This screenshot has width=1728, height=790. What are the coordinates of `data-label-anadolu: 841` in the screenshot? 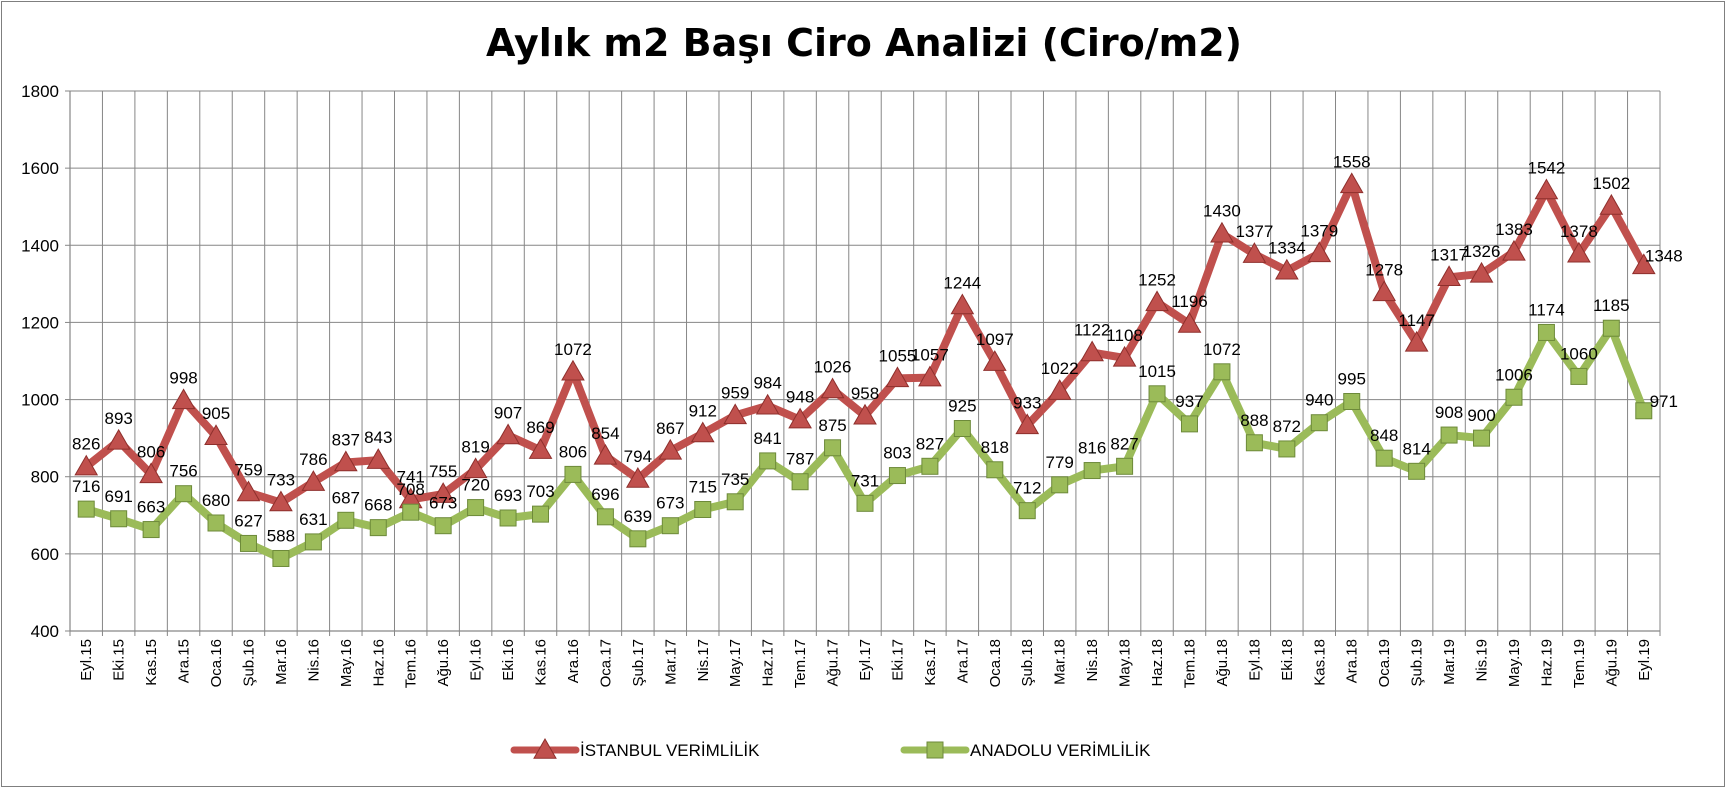 It's located at (767, 438).